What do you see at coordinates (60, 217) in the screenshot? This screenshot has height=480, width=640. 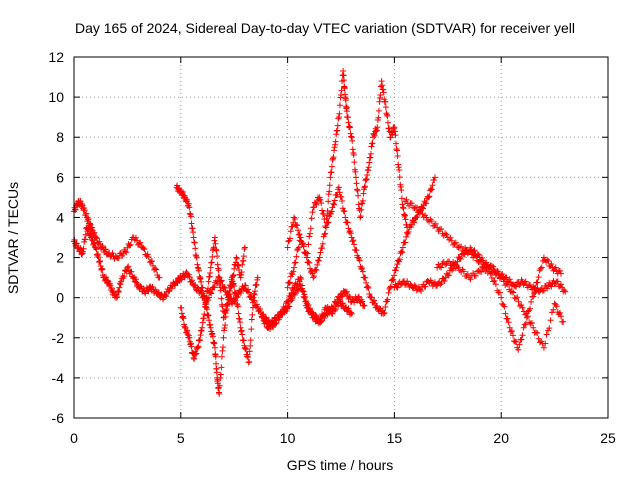 I see `y-tick-label: 4` at bounding box center [60, 217].